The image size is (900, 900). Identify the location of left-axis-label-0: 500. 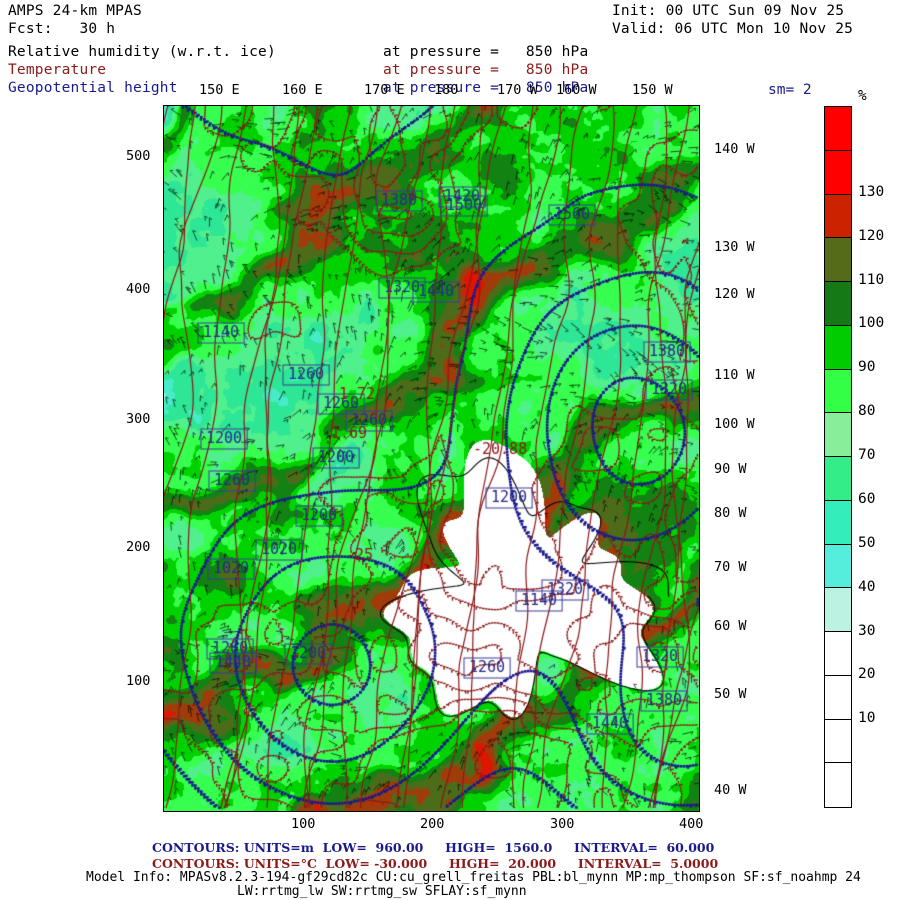
(138, 156).